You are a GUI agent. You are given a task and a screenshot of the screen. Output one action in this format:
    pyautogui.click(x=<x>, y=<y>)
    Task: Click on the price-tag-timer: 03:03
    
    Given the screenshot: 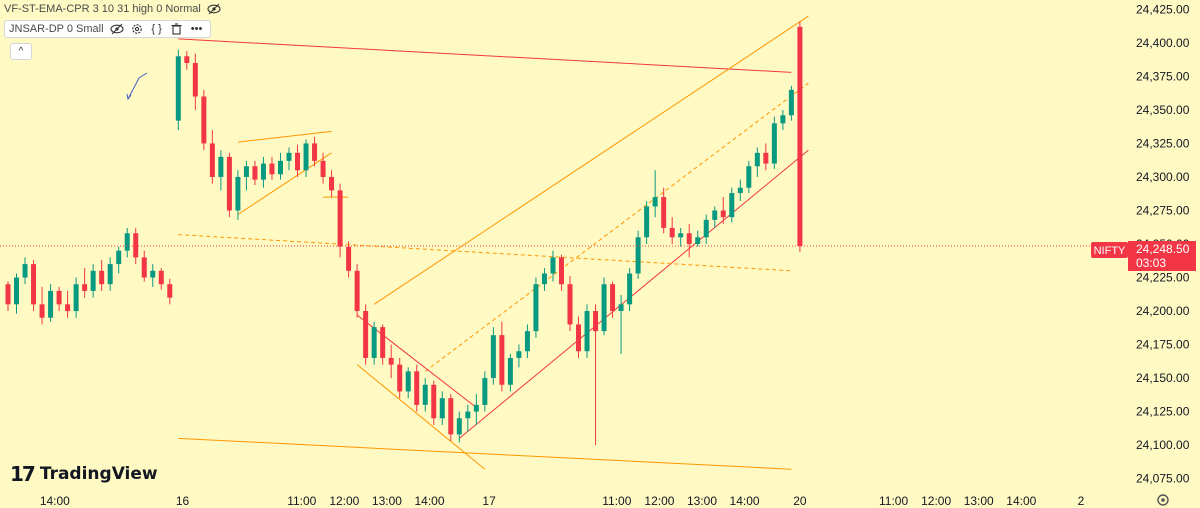 What is the action you would take?
    pyautogui.click(x=1151, y=263)
    